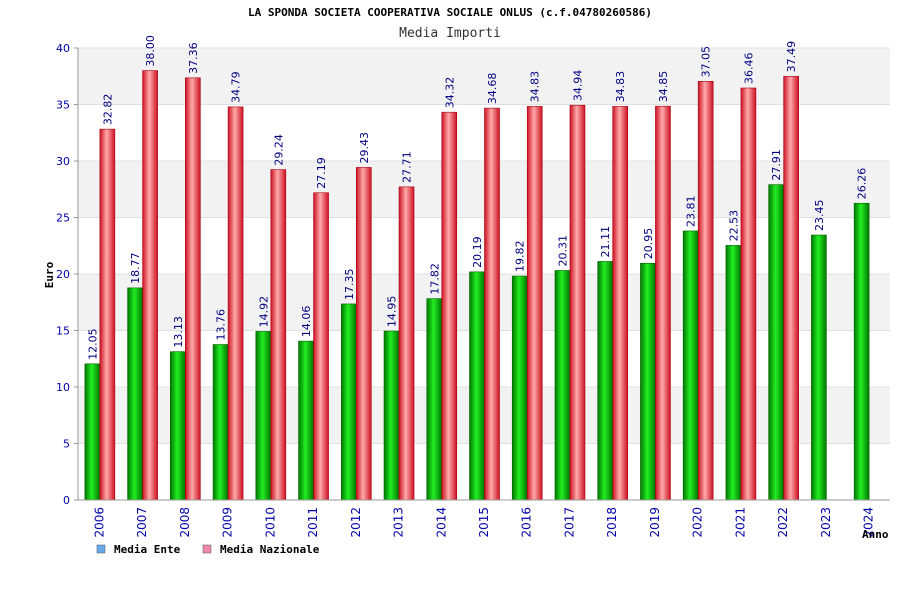  I want to click on bar-media-nazionale-2021, so click(748, 294).